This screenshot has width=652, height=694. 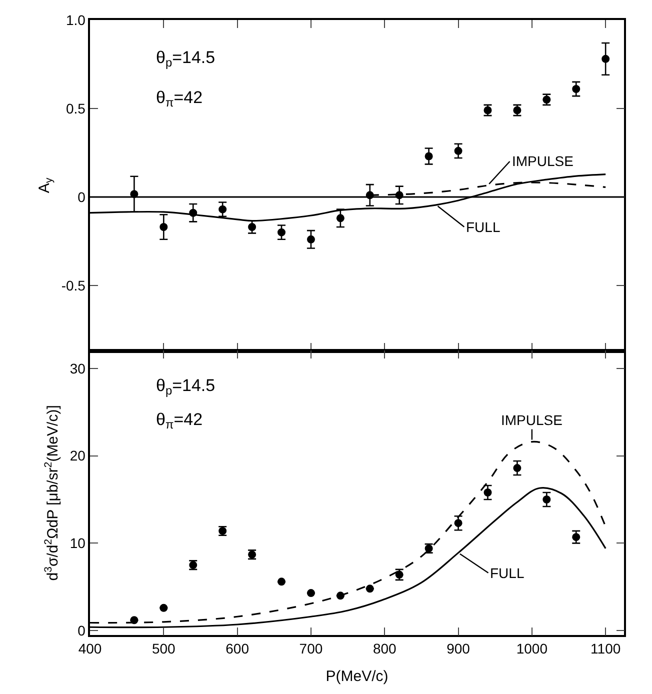 I want to click on x-tick-label: 1000, so click(x=532, y=648).